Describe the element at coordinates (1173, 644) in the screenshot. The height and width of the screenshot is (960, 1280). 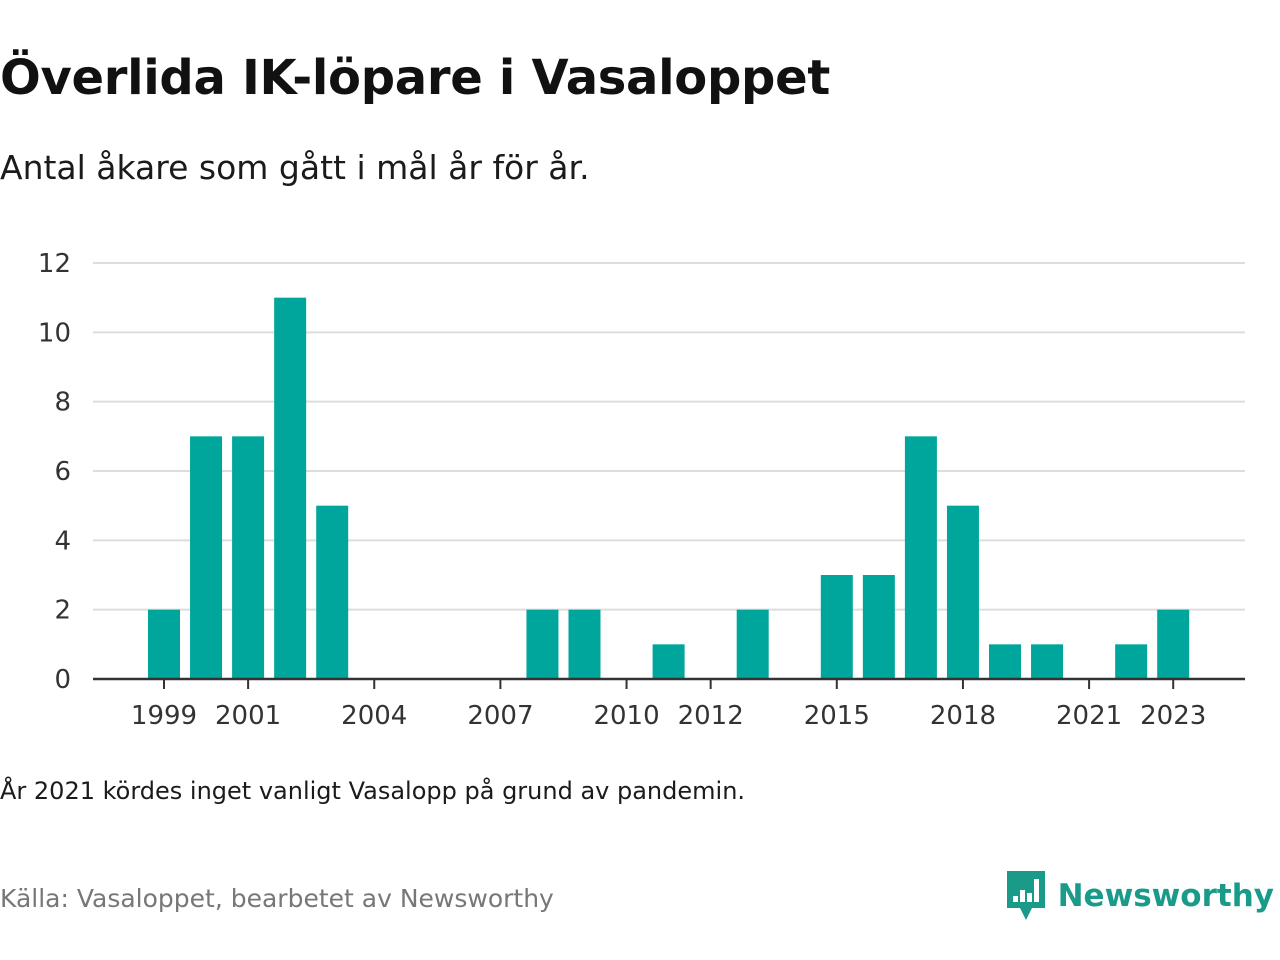
I see `bar-2023` at that location.